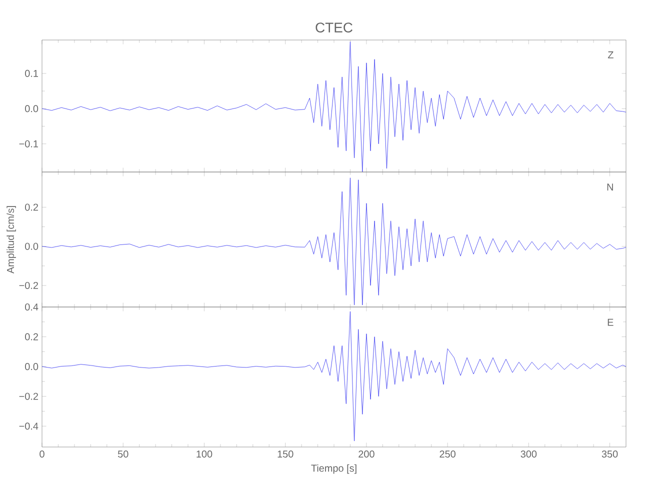 The width and height of the screenshot is (650, 500). What do you see at coordinates (366, 454) in the screenshot?
I see `x-tick-label: 200` at bounding box center [366, 454].